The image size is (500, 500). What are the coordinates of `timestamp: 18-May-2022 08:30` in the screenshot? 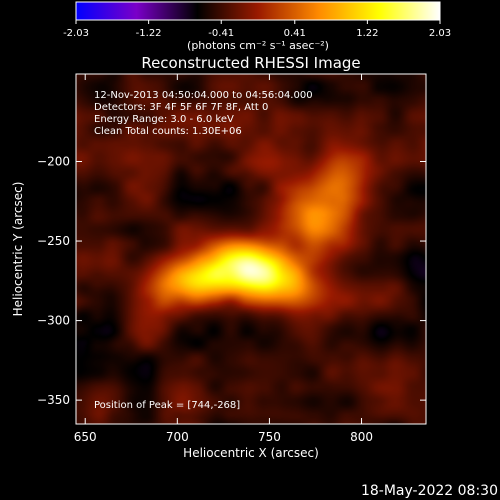 It's located at (429, 491).